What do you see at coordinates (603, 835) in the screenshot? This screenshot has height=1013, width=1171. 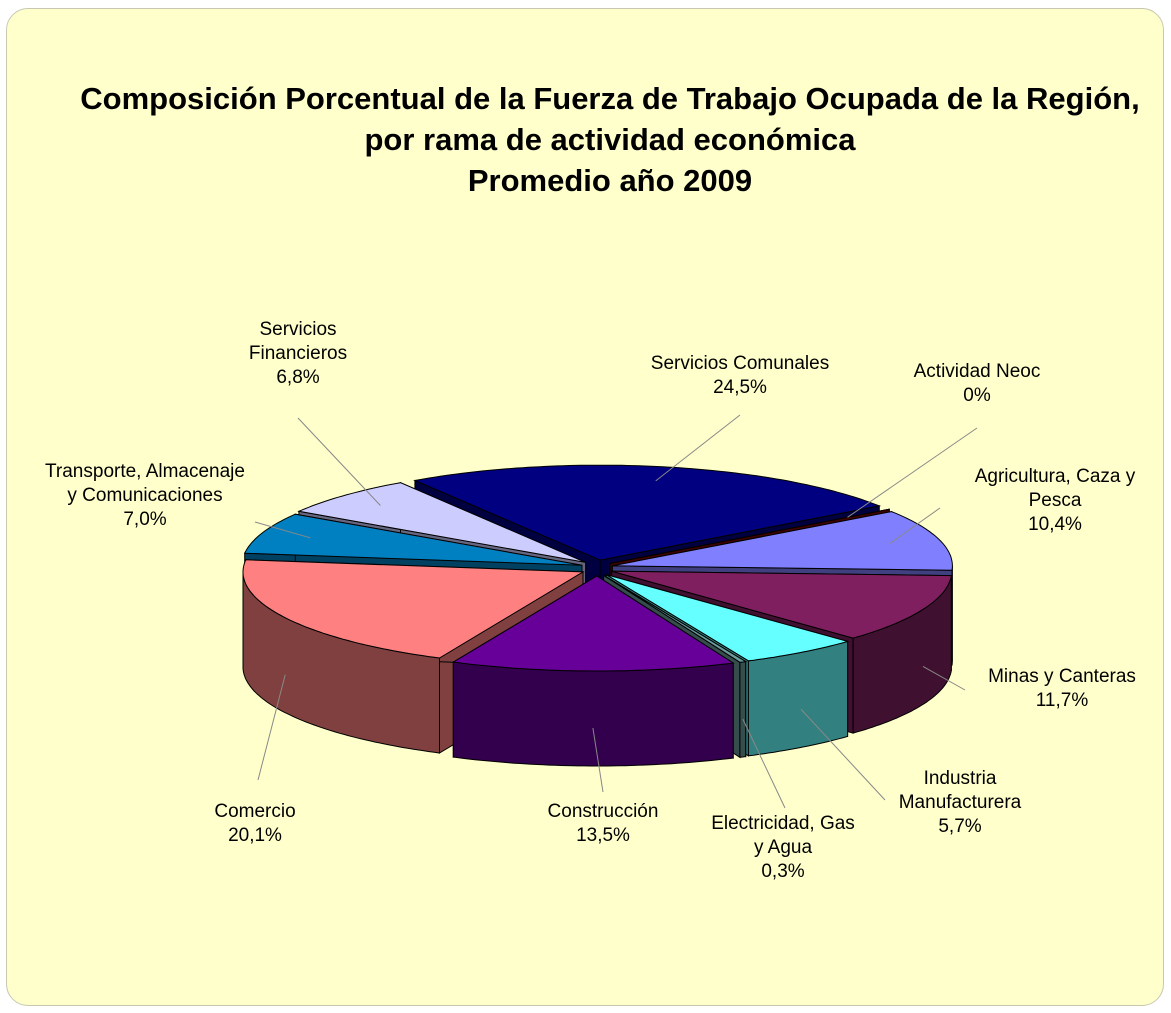 I see `value-label: 13,5%` at bounding box center [603, 835].